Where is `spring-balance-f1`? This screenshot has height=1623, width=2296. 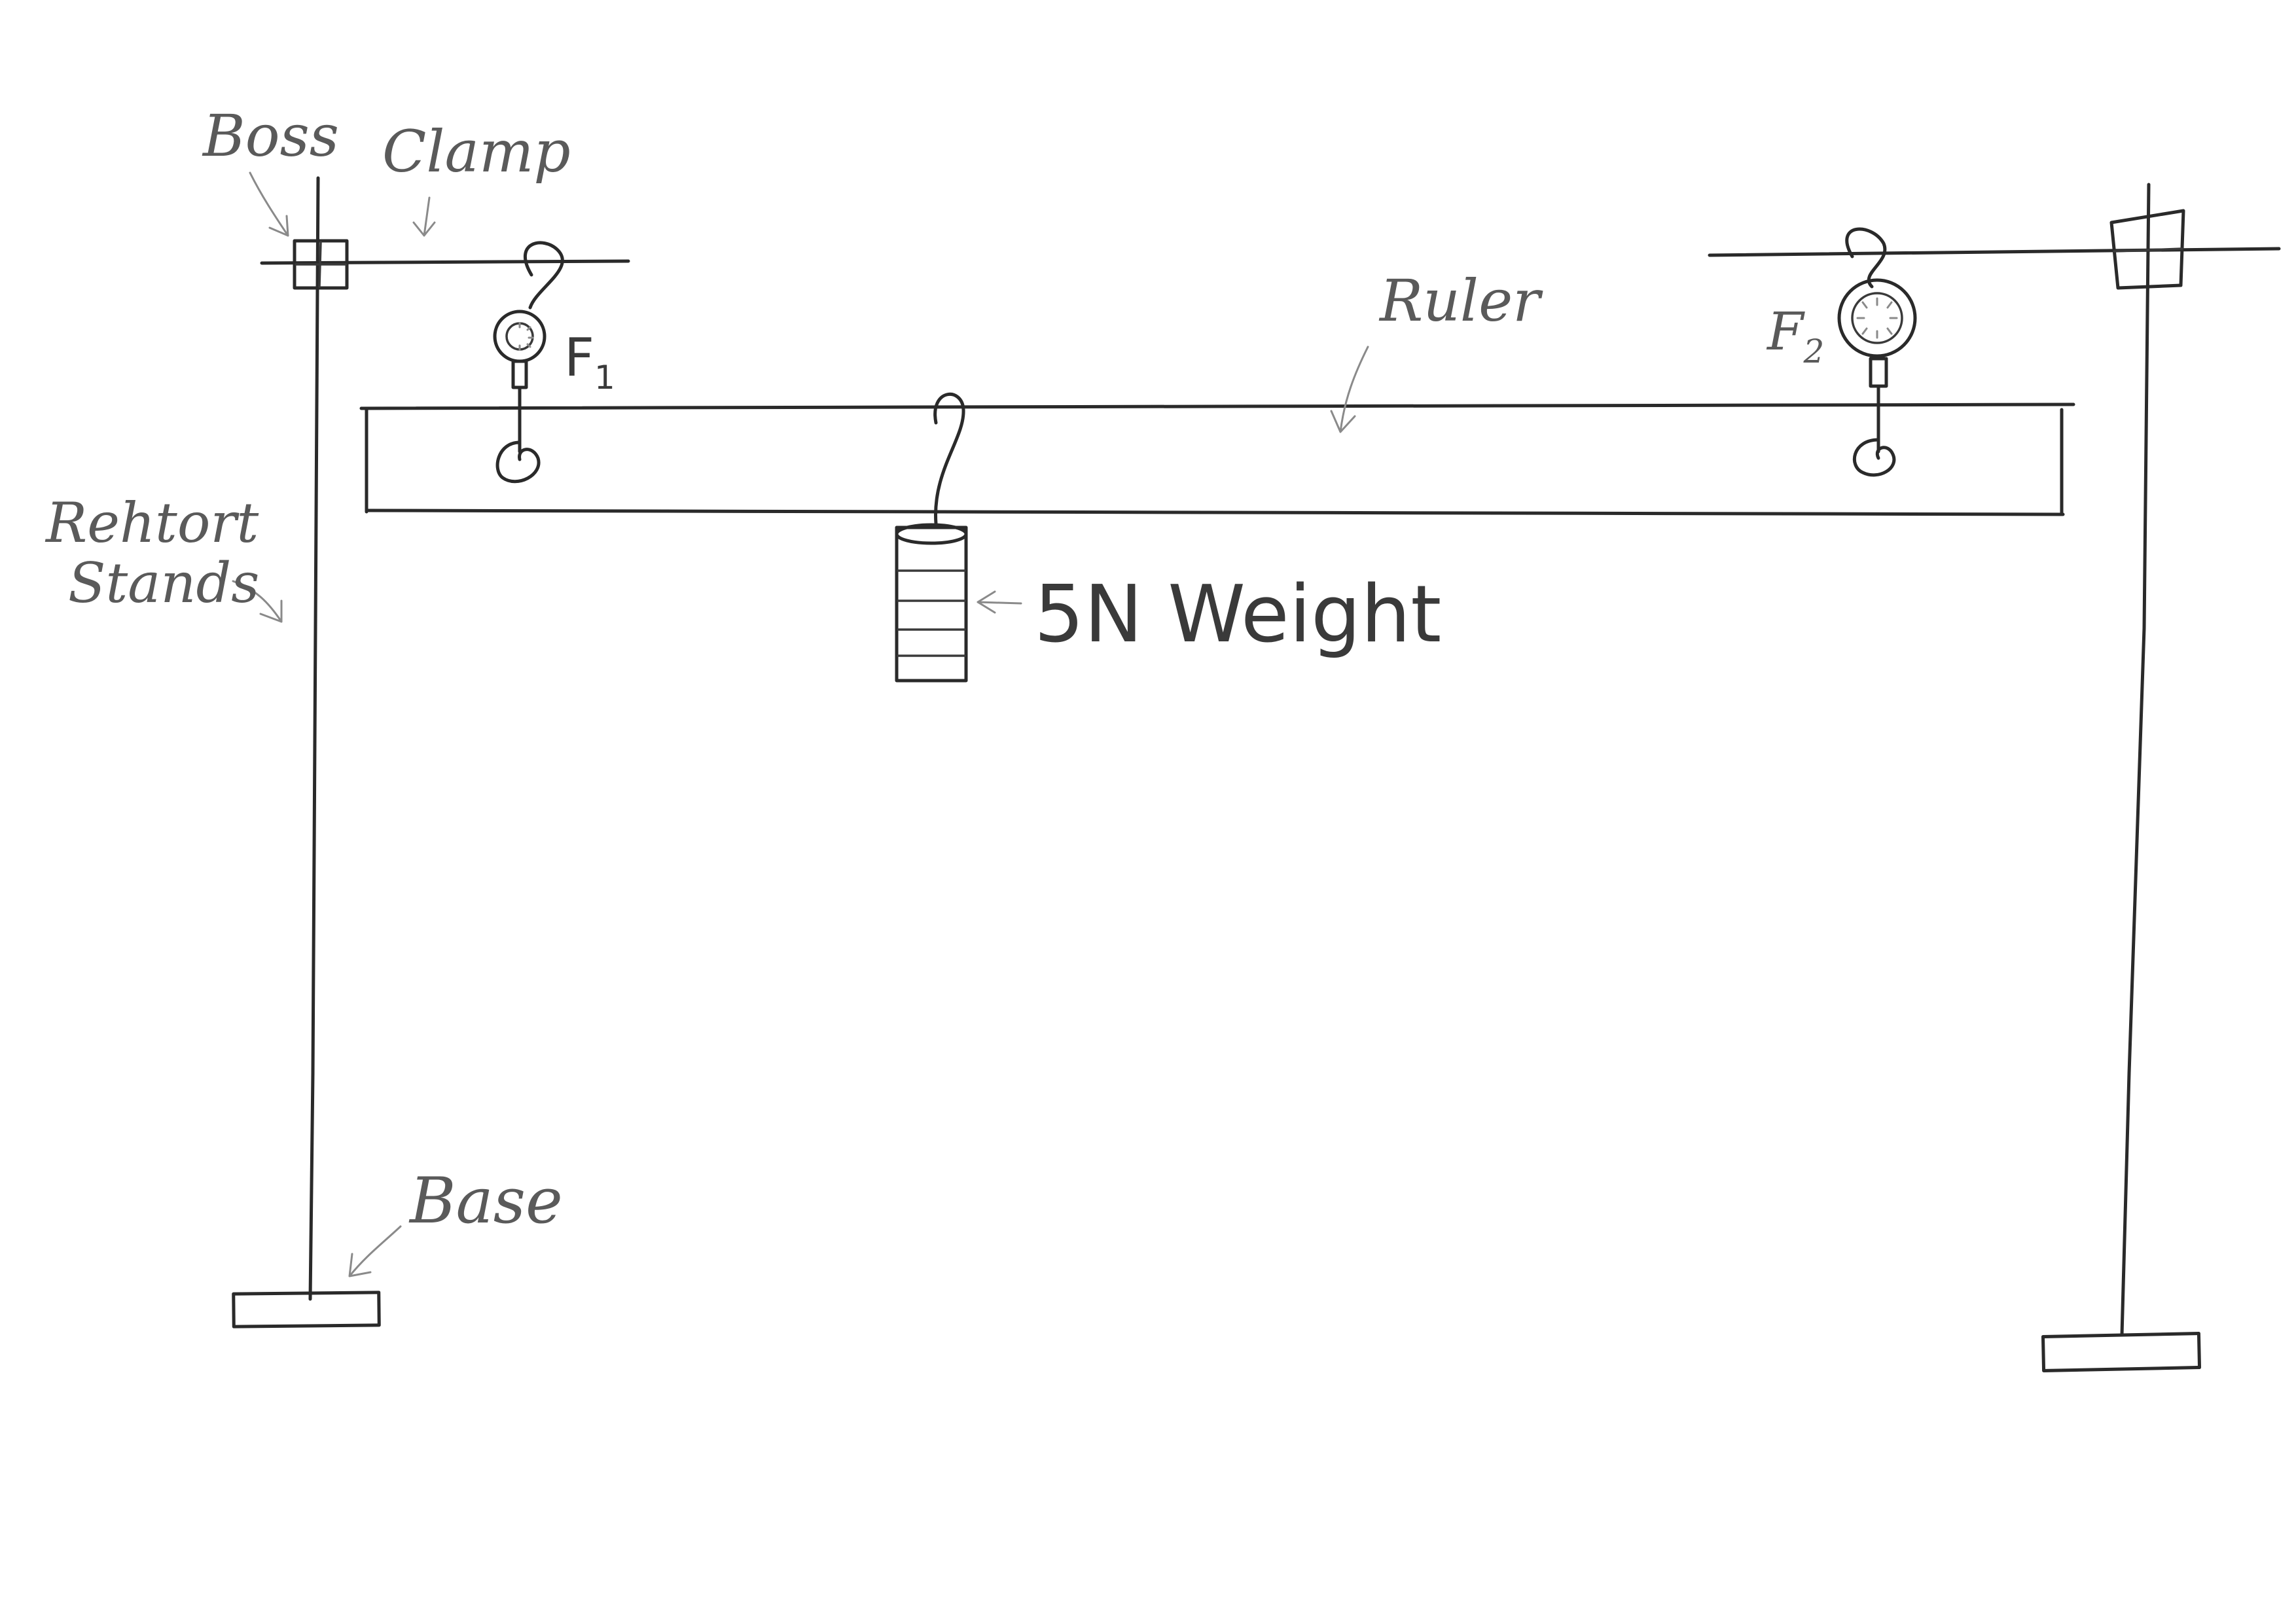 spring-balance-f1 is located at coordinates (528, 362).